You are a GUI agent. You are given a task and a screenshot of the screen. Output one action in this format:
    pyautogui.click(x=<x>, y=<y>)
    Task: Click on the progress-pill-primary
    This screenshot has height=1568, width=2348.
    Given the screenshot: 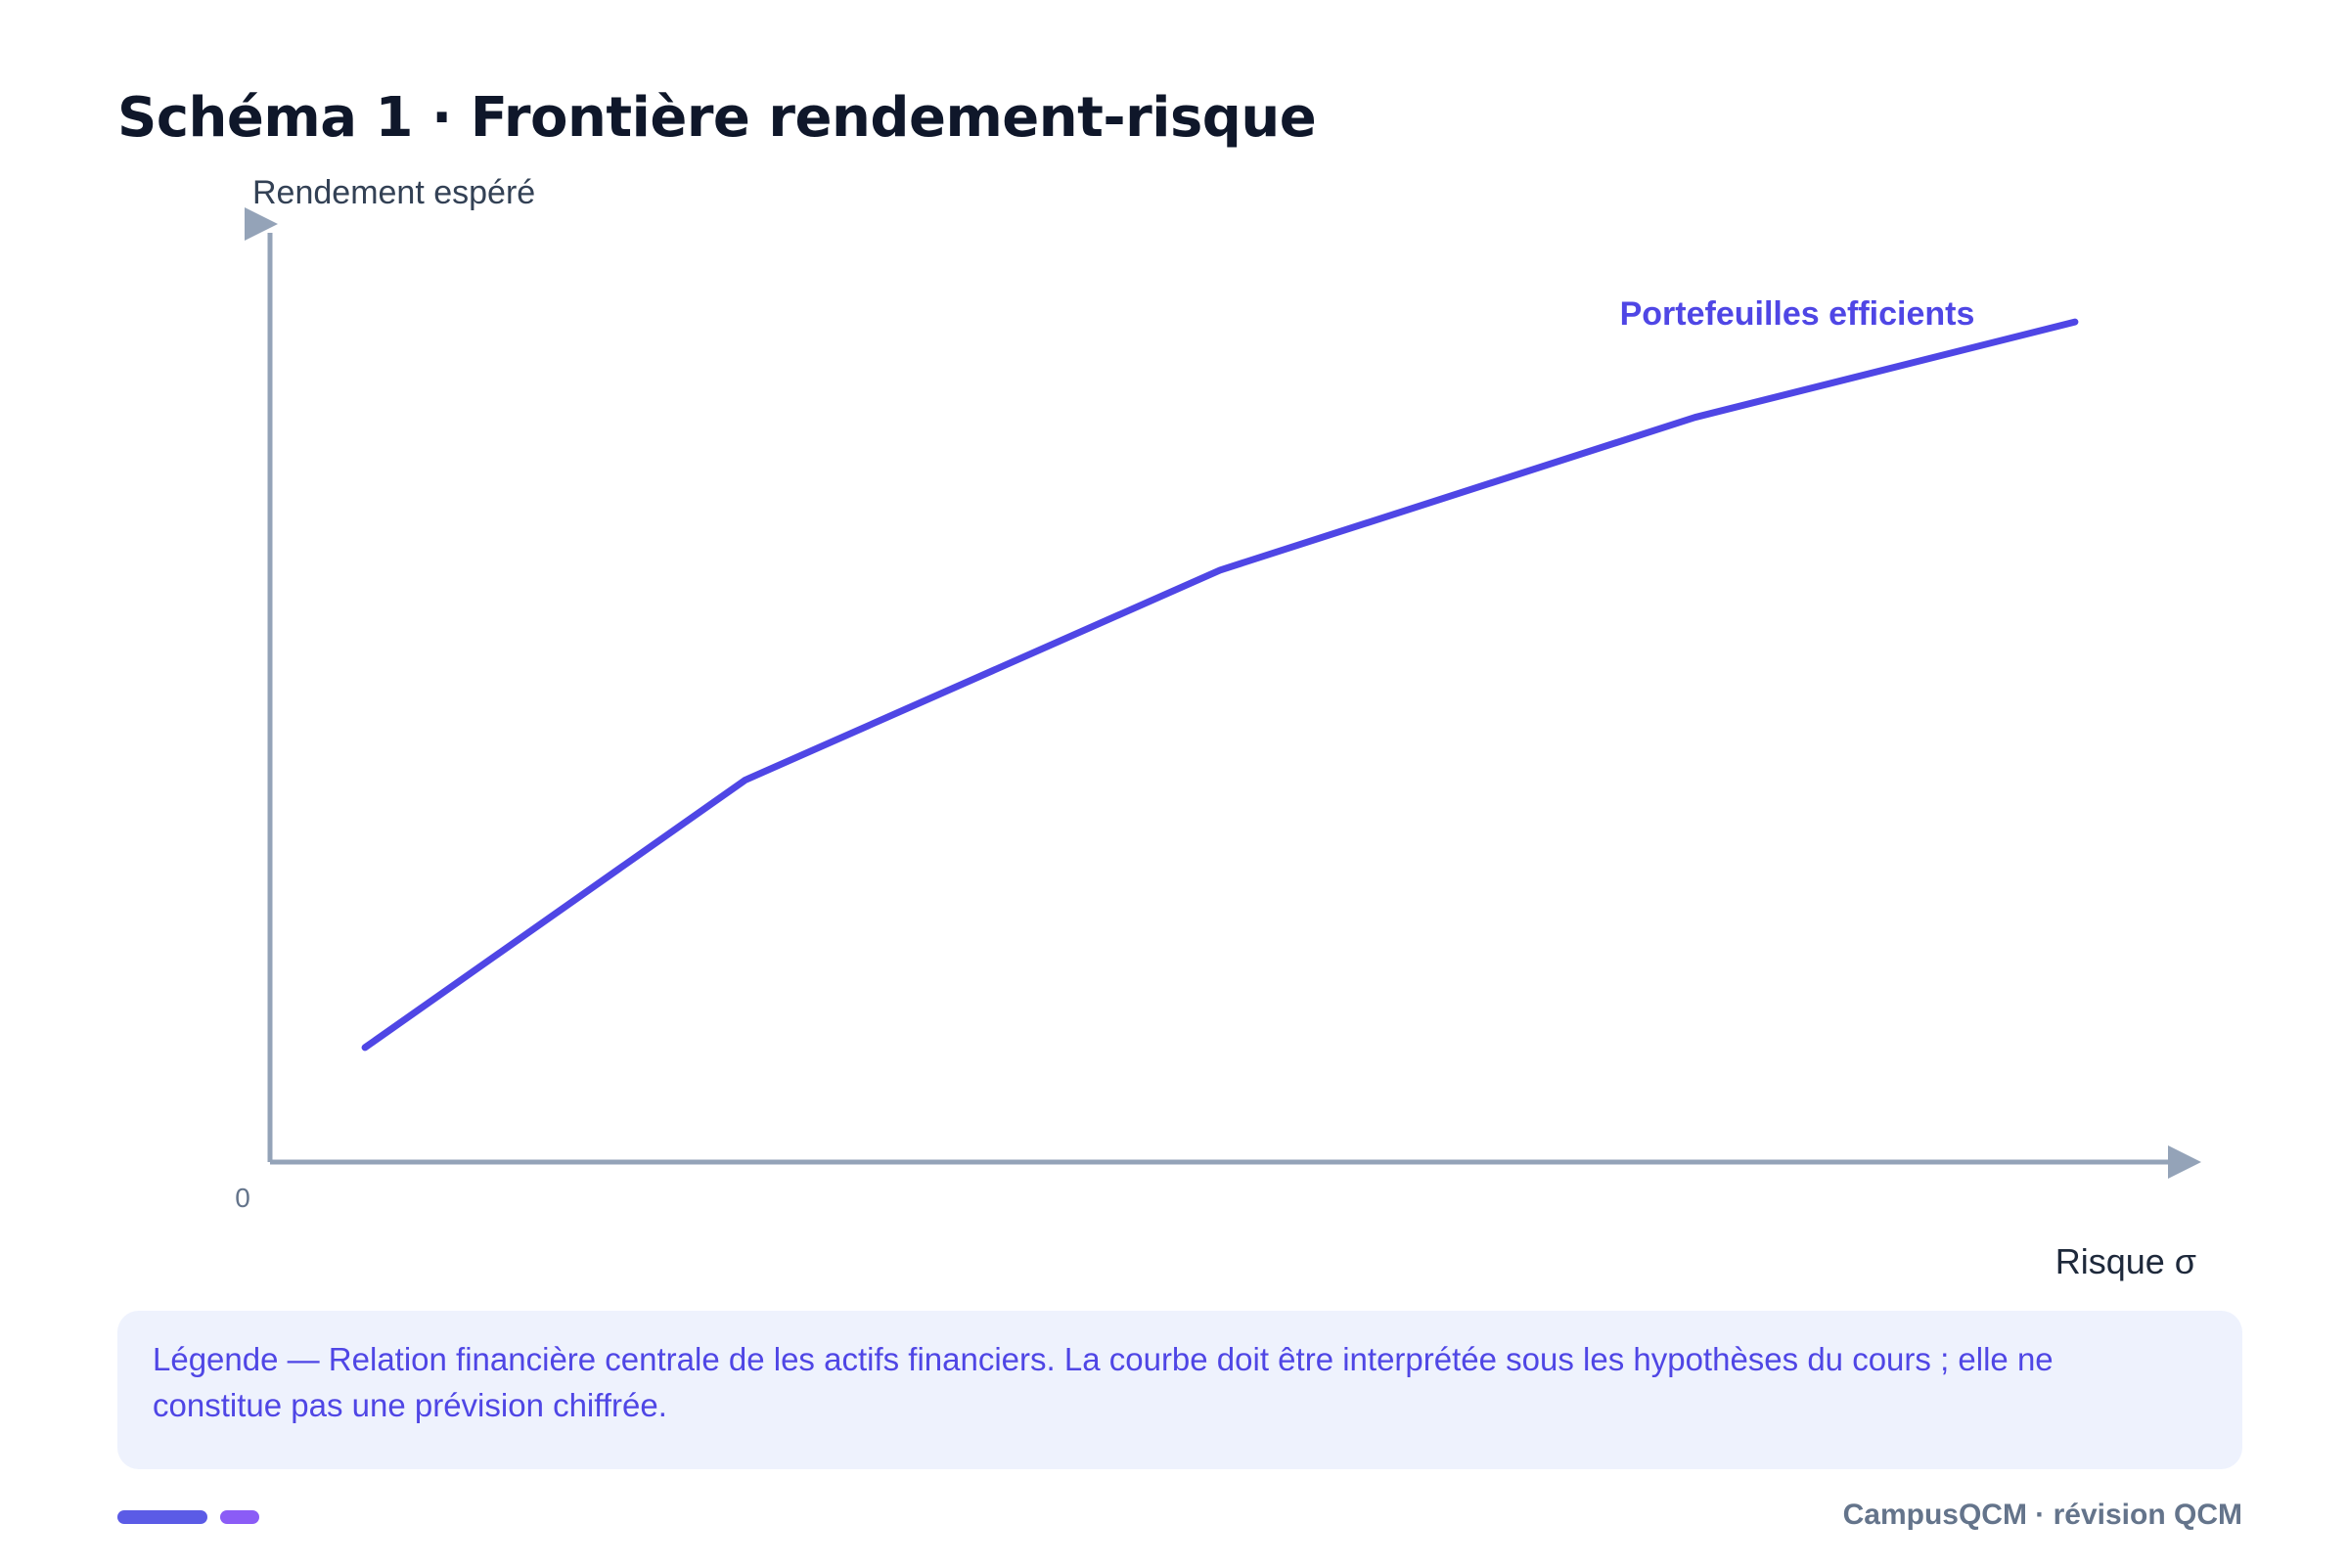 What is the action you would take?
    pyautogui.click(x=162, y=1517)
    